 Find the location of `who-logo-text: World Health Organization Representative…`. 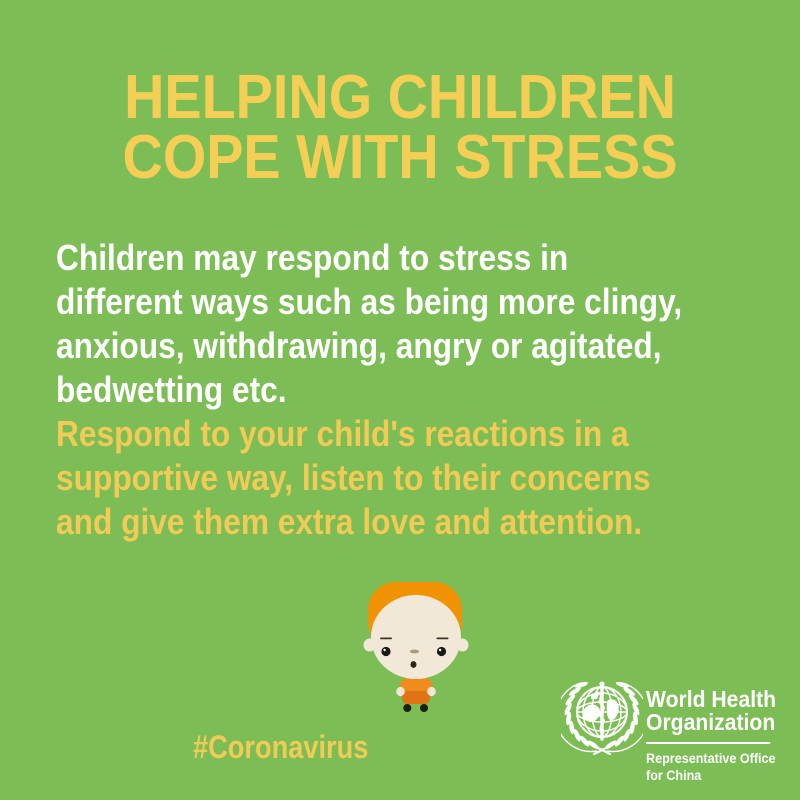

who-logo-text: World Health Organization Representative… is located at coordinates (711, 734).